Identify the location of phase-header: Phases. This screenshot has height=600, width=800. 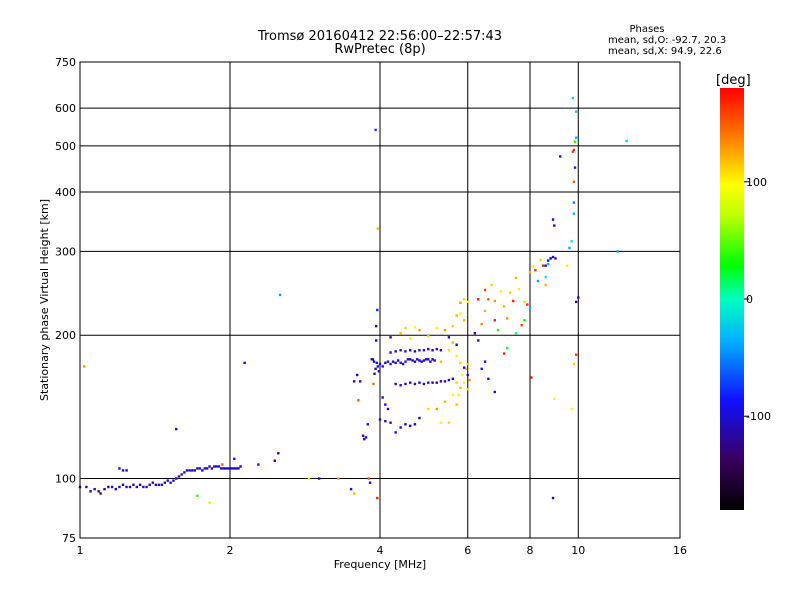
(646, 29).